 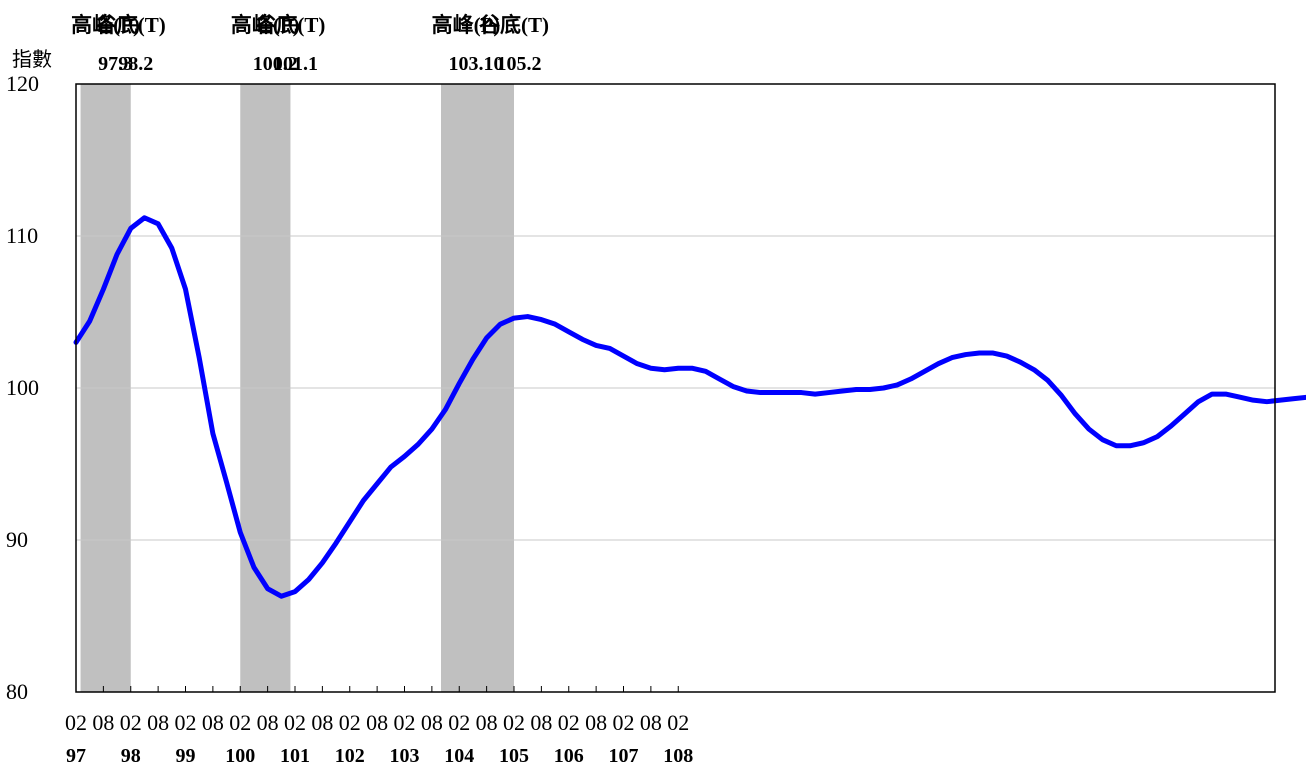 What do you see at coordinates (135, 64) in the screenshot?
I see `trough-date: 98.2` at bounding box center [135, 64].